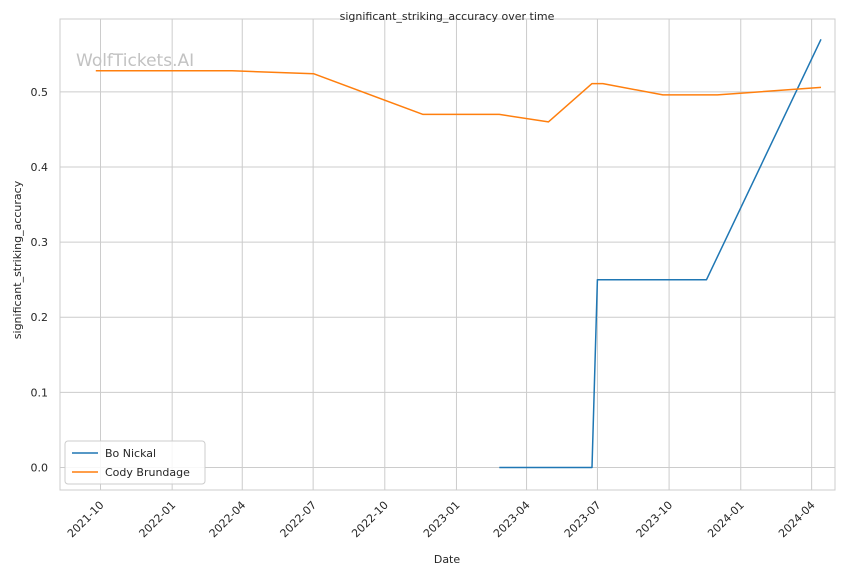 The image size is (844, 575). What do you see at coordinates (40, 92) in the screenshot?
I see `y-tick-label: 0.5` at bounding box center [40, 92].